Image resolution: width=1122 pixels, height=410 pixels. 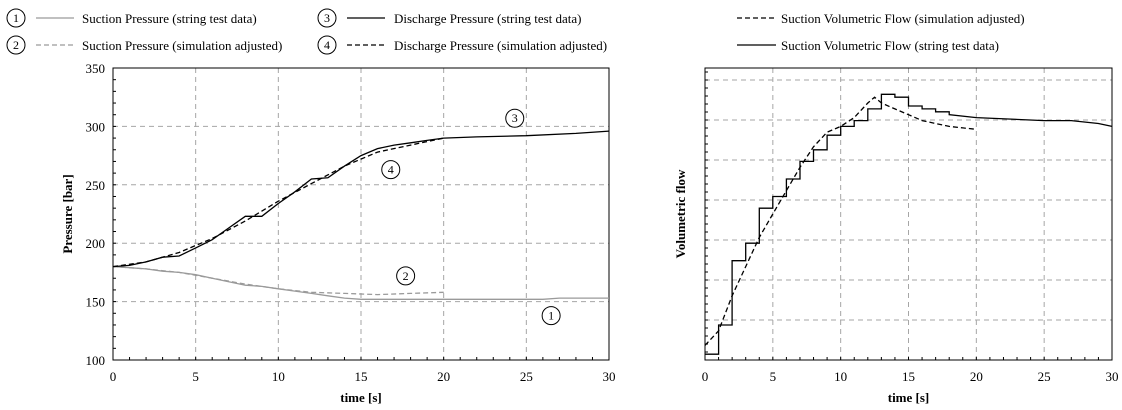 I want to click on left-x-tick-label: 30, so click(x=609, y=376).